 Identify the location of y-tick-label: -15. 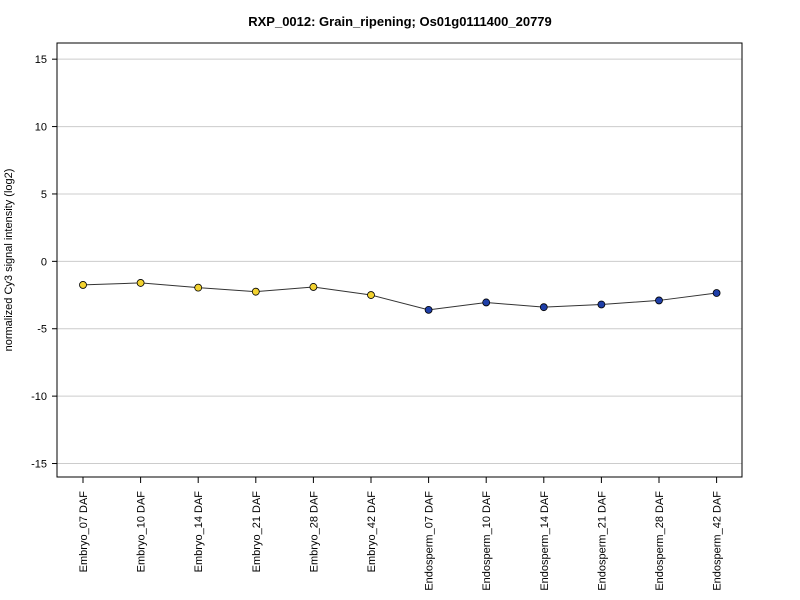
(39, 465).